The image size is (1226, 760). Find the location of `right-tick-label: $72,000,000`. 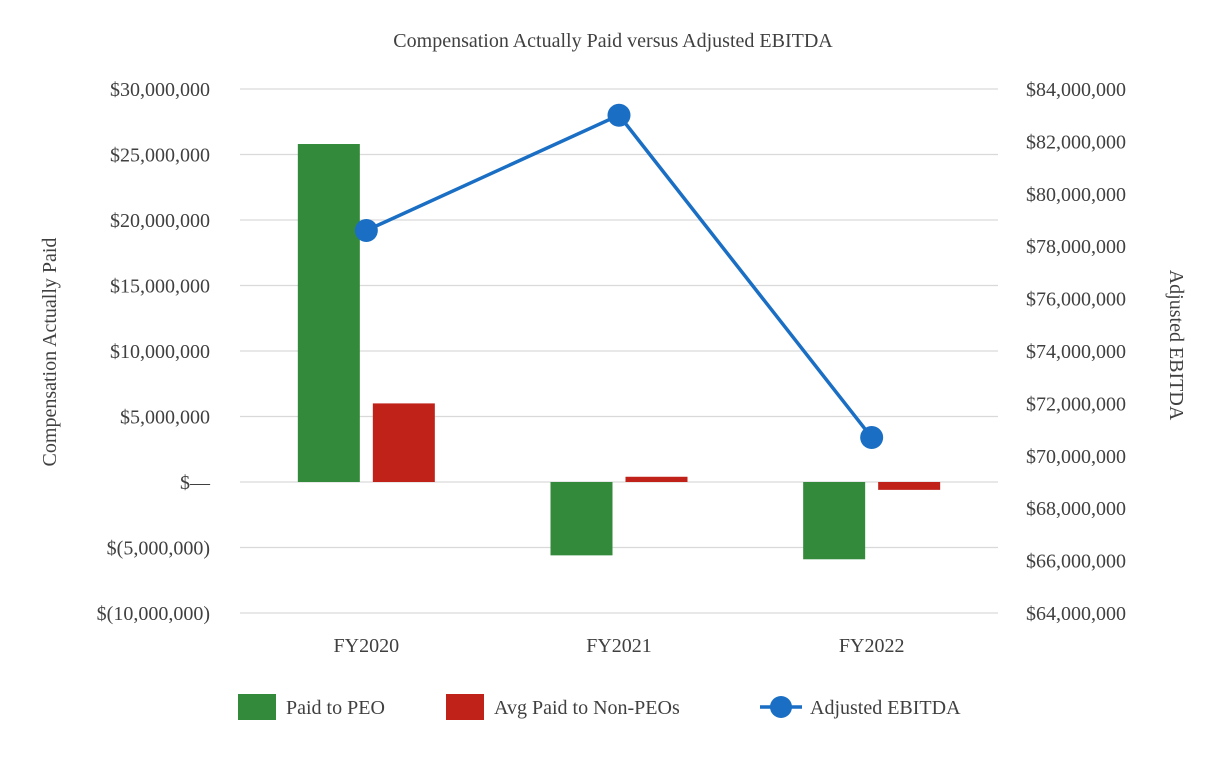

right-tick-label: $72,000,000 is located at coordinates (1076, 404).